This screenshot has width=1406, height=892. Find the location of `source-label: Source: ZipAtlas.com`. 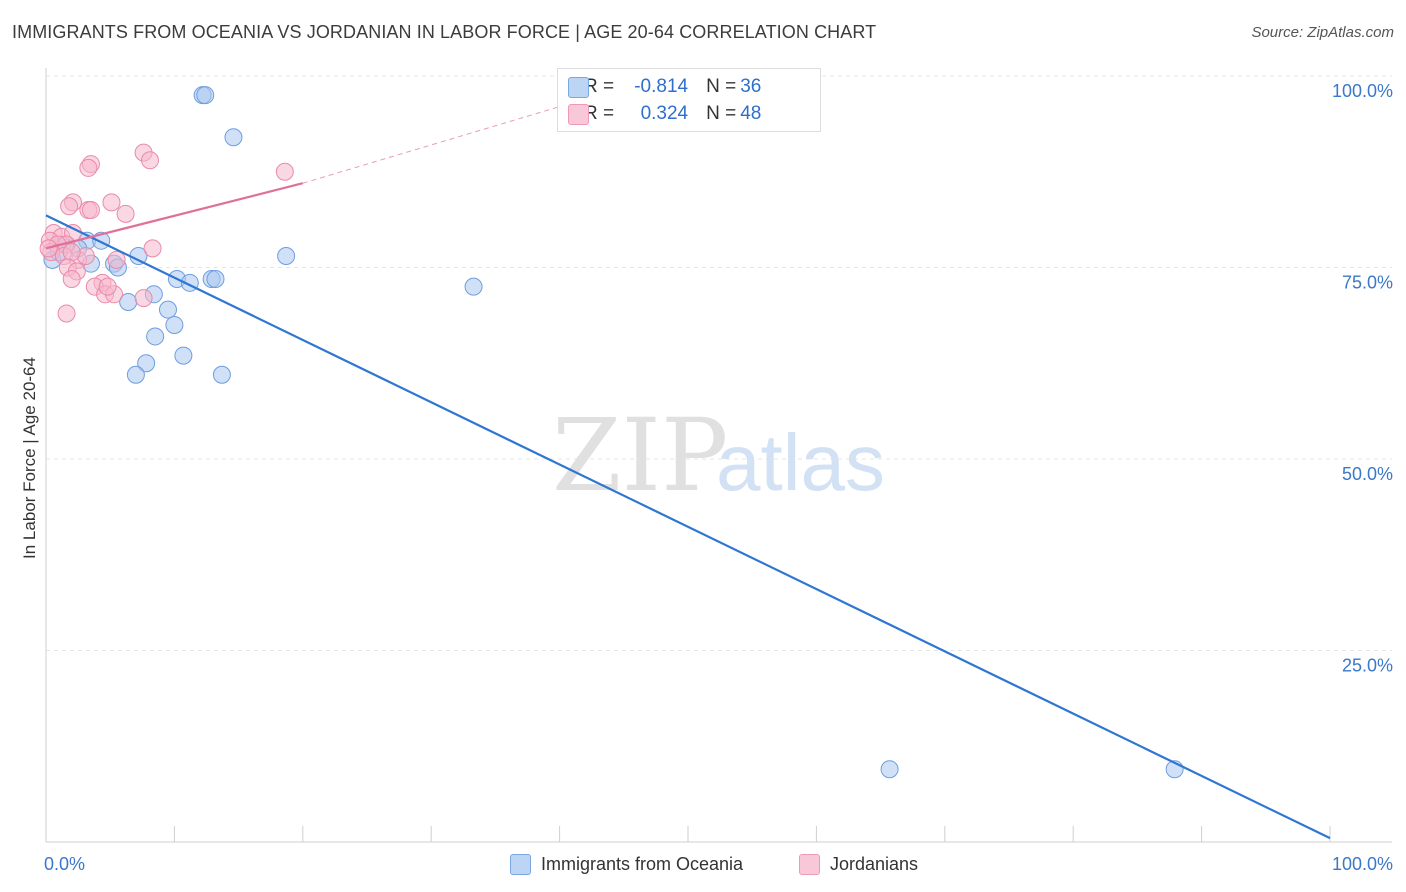

source-label: Source: ZipAtlas.com is located at coordinates (1322, 32).